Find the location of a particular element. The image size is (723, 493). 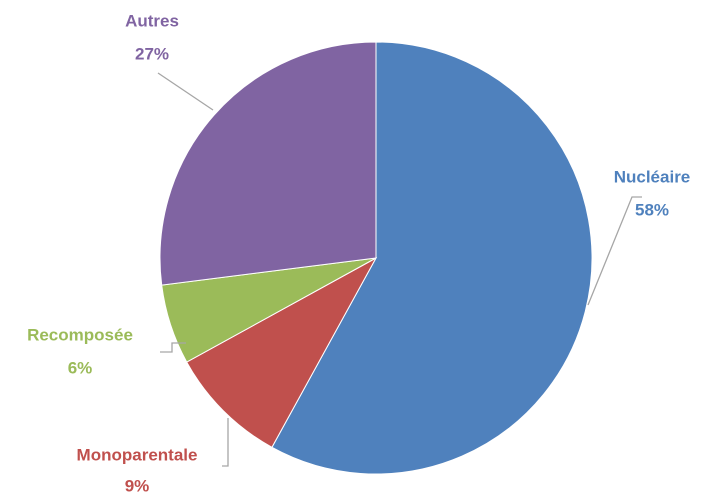

slice-label: Autres is located at coordinates (152, 20).